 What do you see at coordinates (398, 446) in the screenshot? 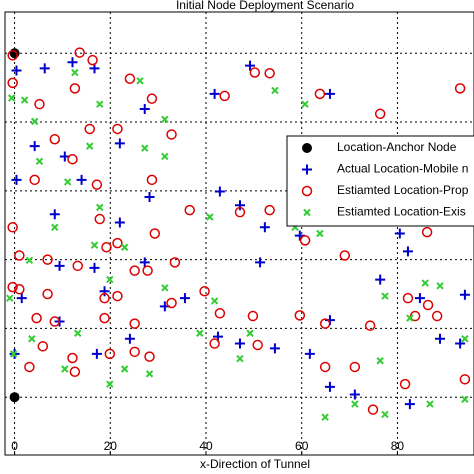
I see `x-tick-label: 80` at bounding box center [398, 446].